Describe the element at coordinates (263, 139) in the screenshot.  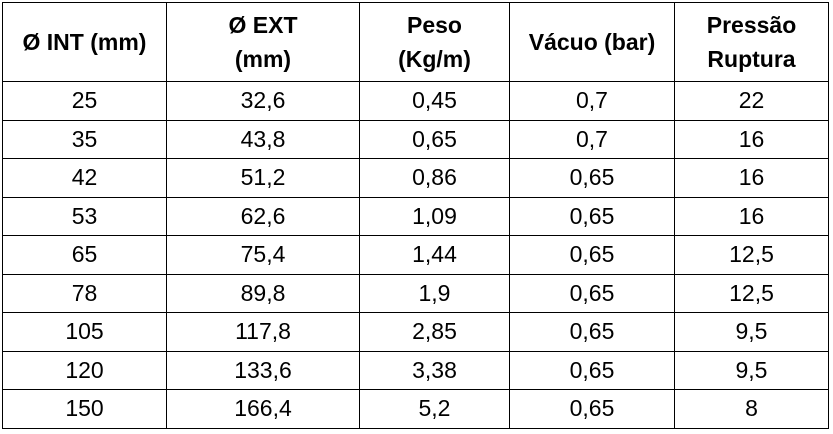
I see `cell-outer-diameter: 43,8` at that location.